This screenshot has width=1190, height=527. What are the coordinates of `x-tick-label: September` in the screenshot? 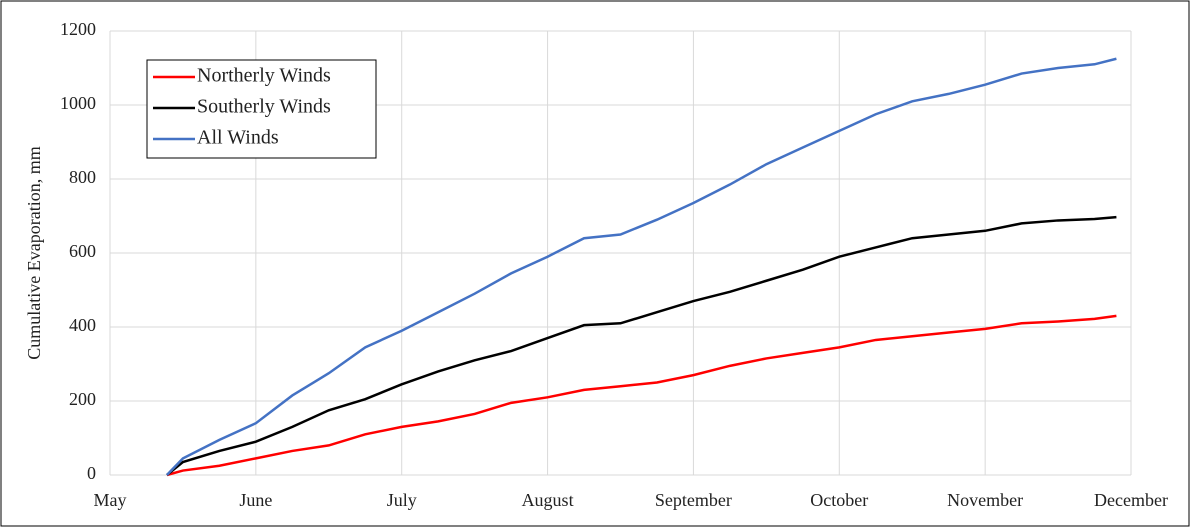 It's located at (693, 500).